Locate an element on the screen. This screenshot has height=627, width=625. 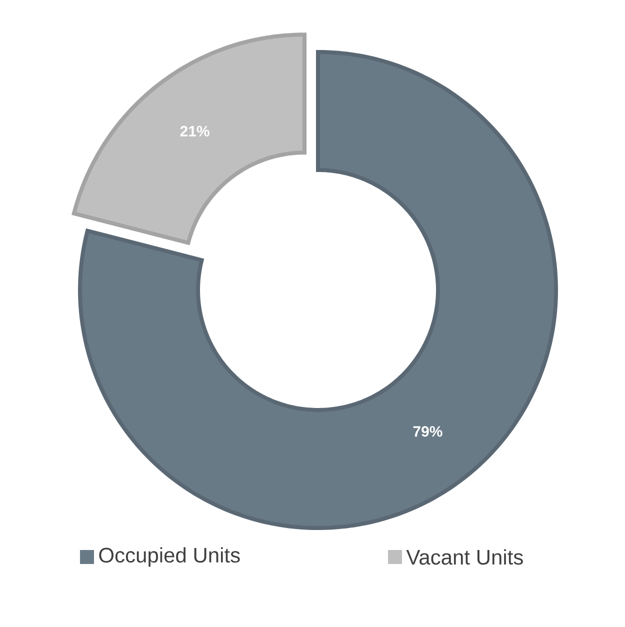
data-label: 21% is located at coordinates (195, 131).